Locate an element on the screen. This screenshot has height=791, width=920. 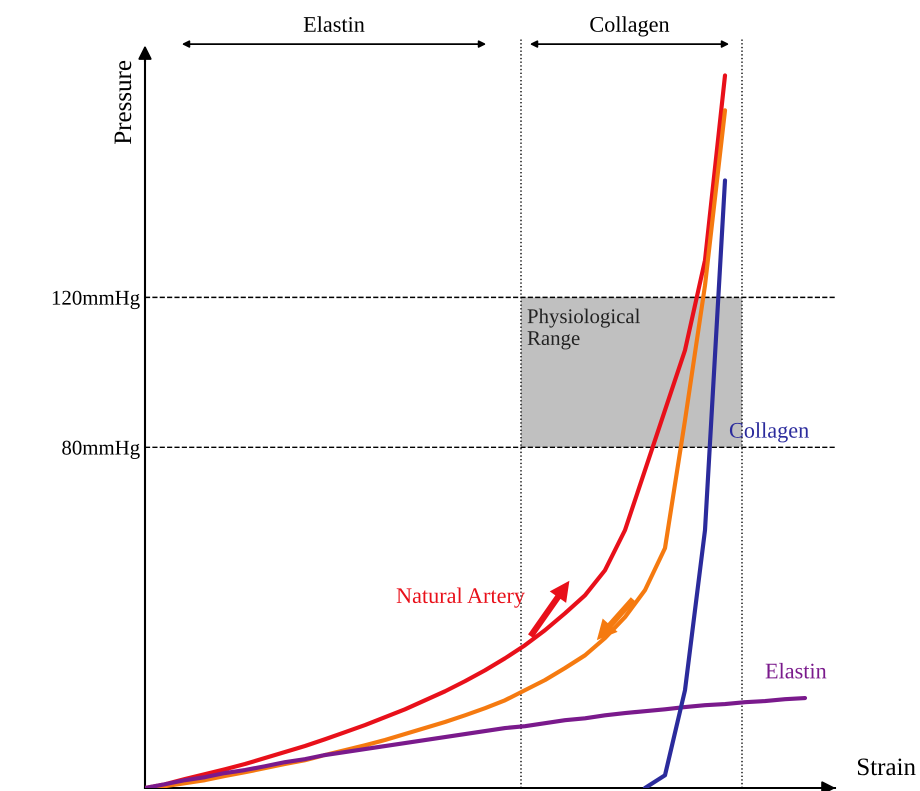
y-tick-label: 80mmHg is located at coordinates (101, 449).